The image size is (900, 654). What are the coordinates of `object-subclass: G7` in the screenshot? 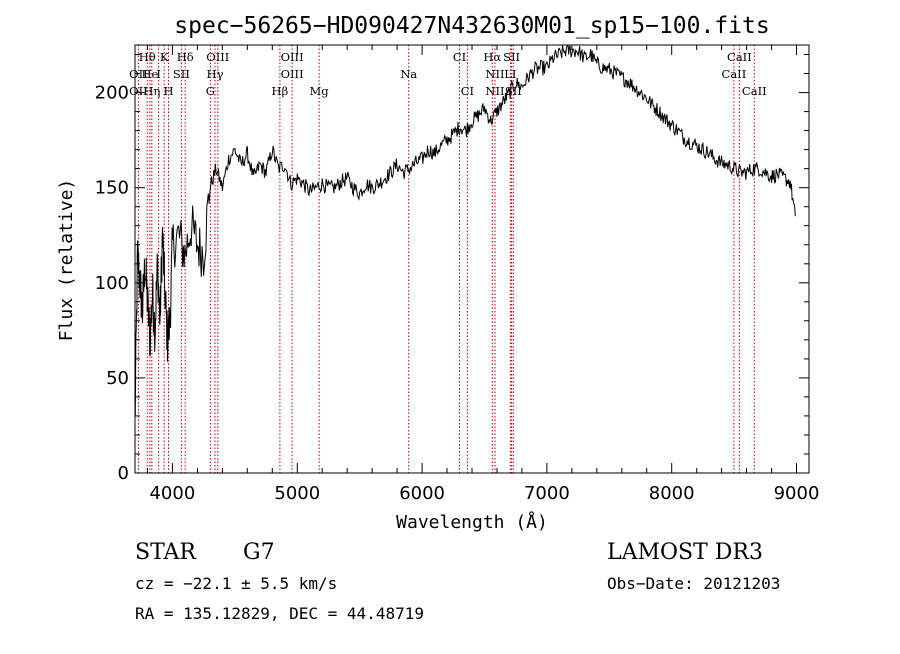 It's located at (259, 552).